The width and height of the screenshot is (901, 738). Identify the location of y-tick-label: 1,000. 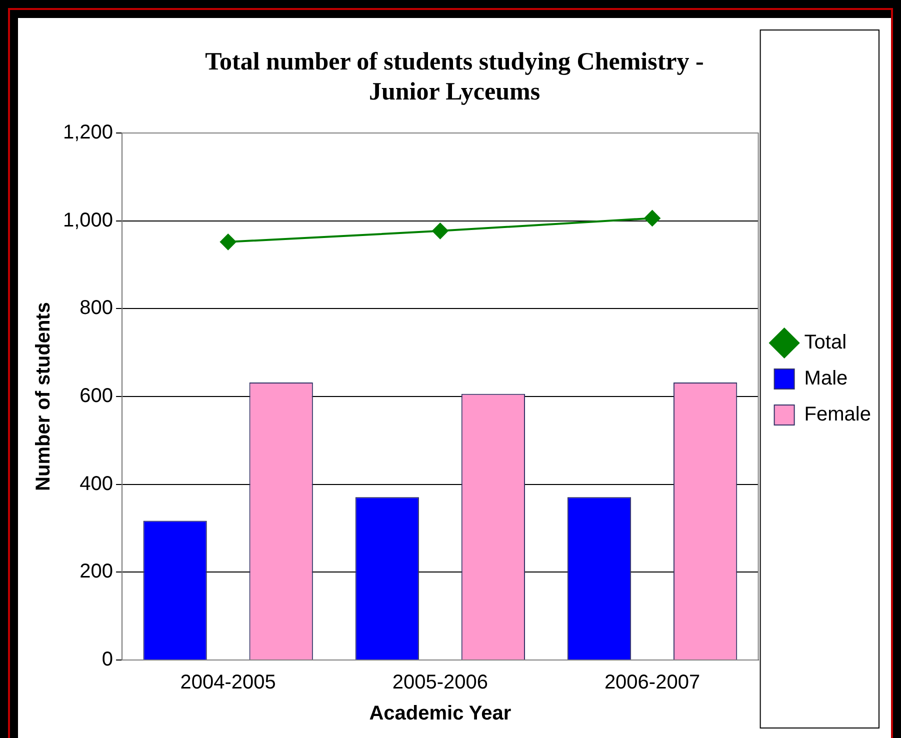
(88, 220).